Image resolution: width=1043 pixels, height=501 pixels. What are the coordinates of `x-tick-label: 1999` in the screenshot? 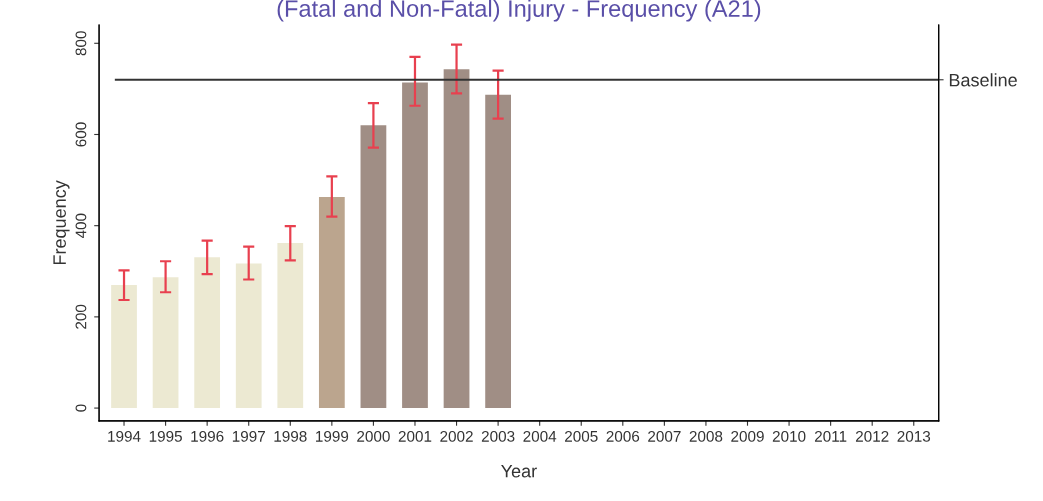 It's located at (332, 436).